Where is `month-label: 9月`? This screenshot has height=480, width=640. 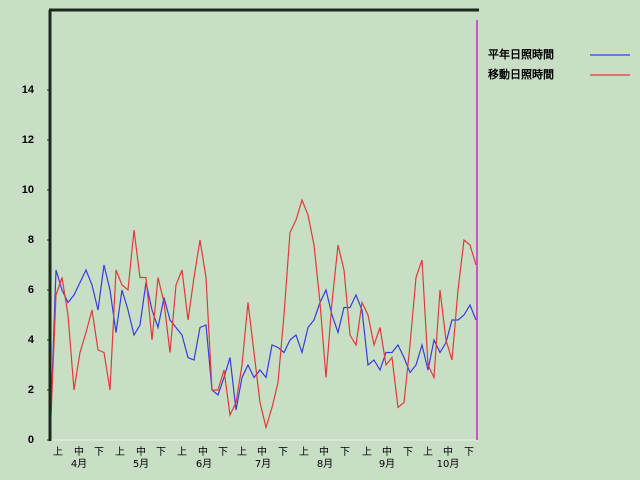
month-label: 9月 is located at coordinates (387, 464).